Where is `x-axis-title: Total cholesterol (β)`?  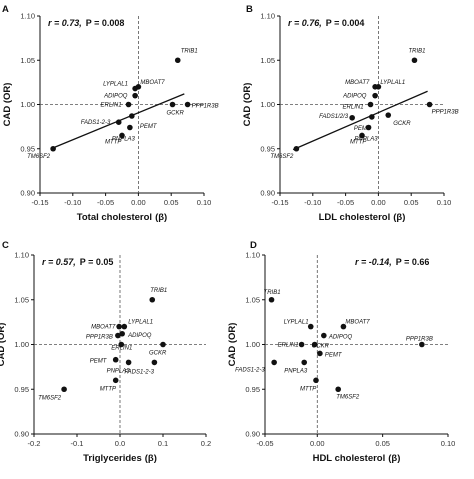 x-axis-title: Total cholesterol (β) is located at coordinates (122, 217).